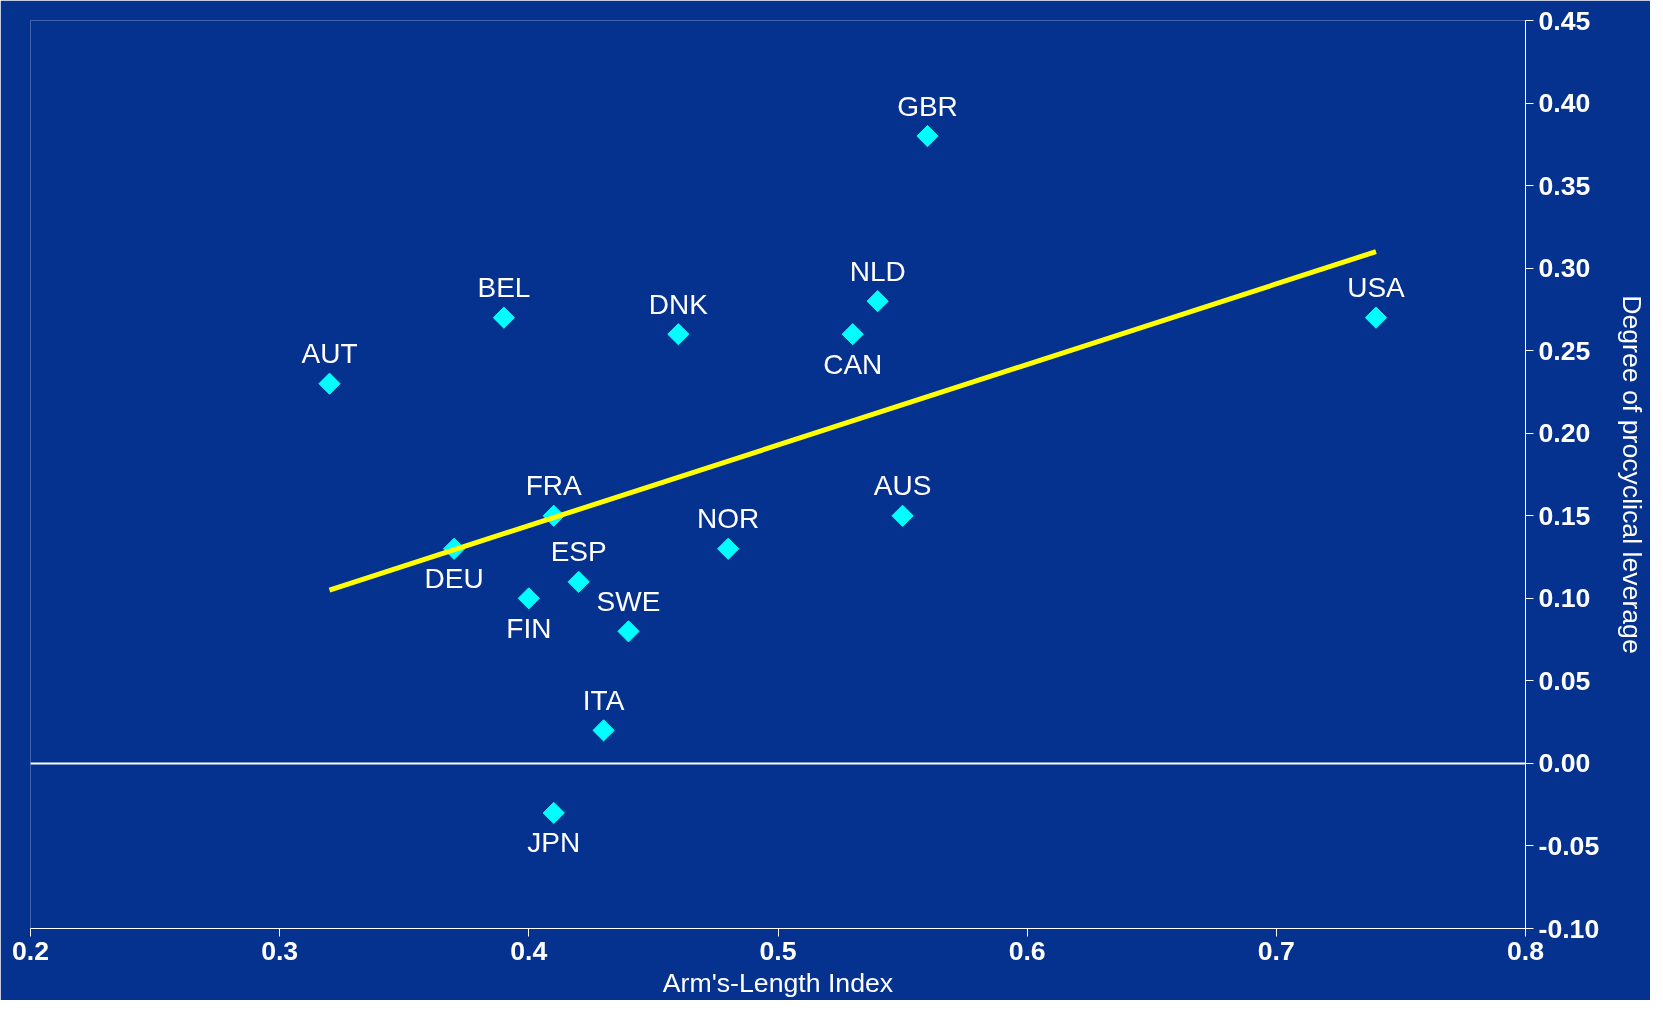 Image resolution: width=1663 pixels, height=1012 pixels. I want to click on x-tick-label: 0.2, so click(30, 950).